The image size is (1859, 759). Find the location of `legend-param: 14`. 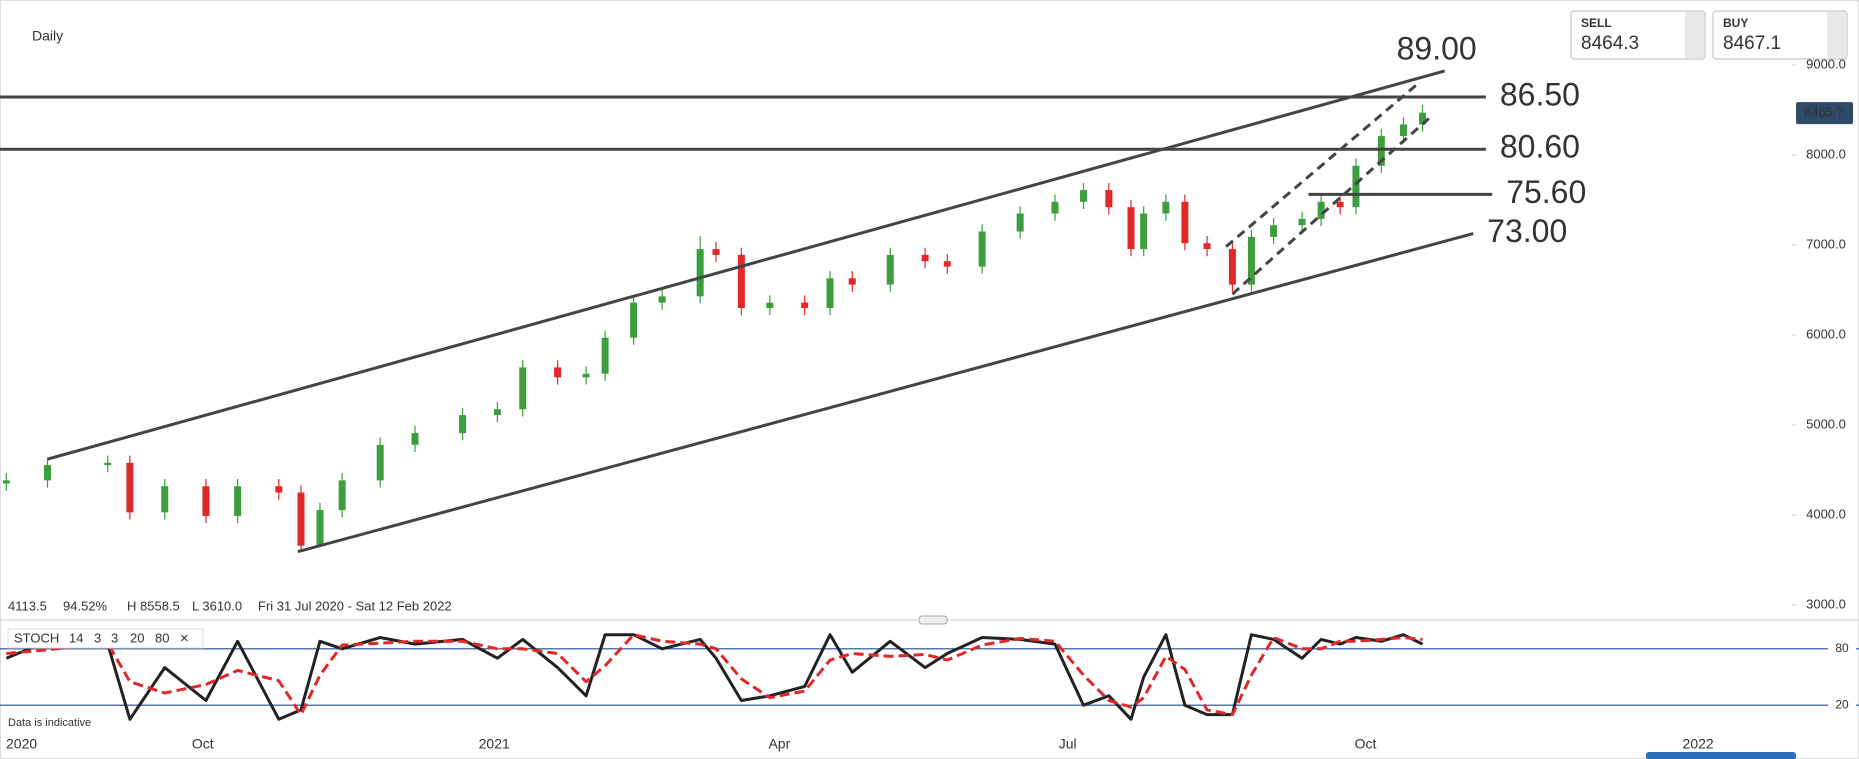

legend-param: 14 is located at coordinates (76, 637).